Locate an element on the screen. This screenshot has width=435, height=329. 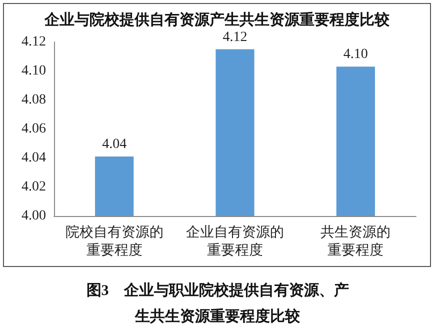
y-tick-label: 4.10 is located at coordinates (34, 71).